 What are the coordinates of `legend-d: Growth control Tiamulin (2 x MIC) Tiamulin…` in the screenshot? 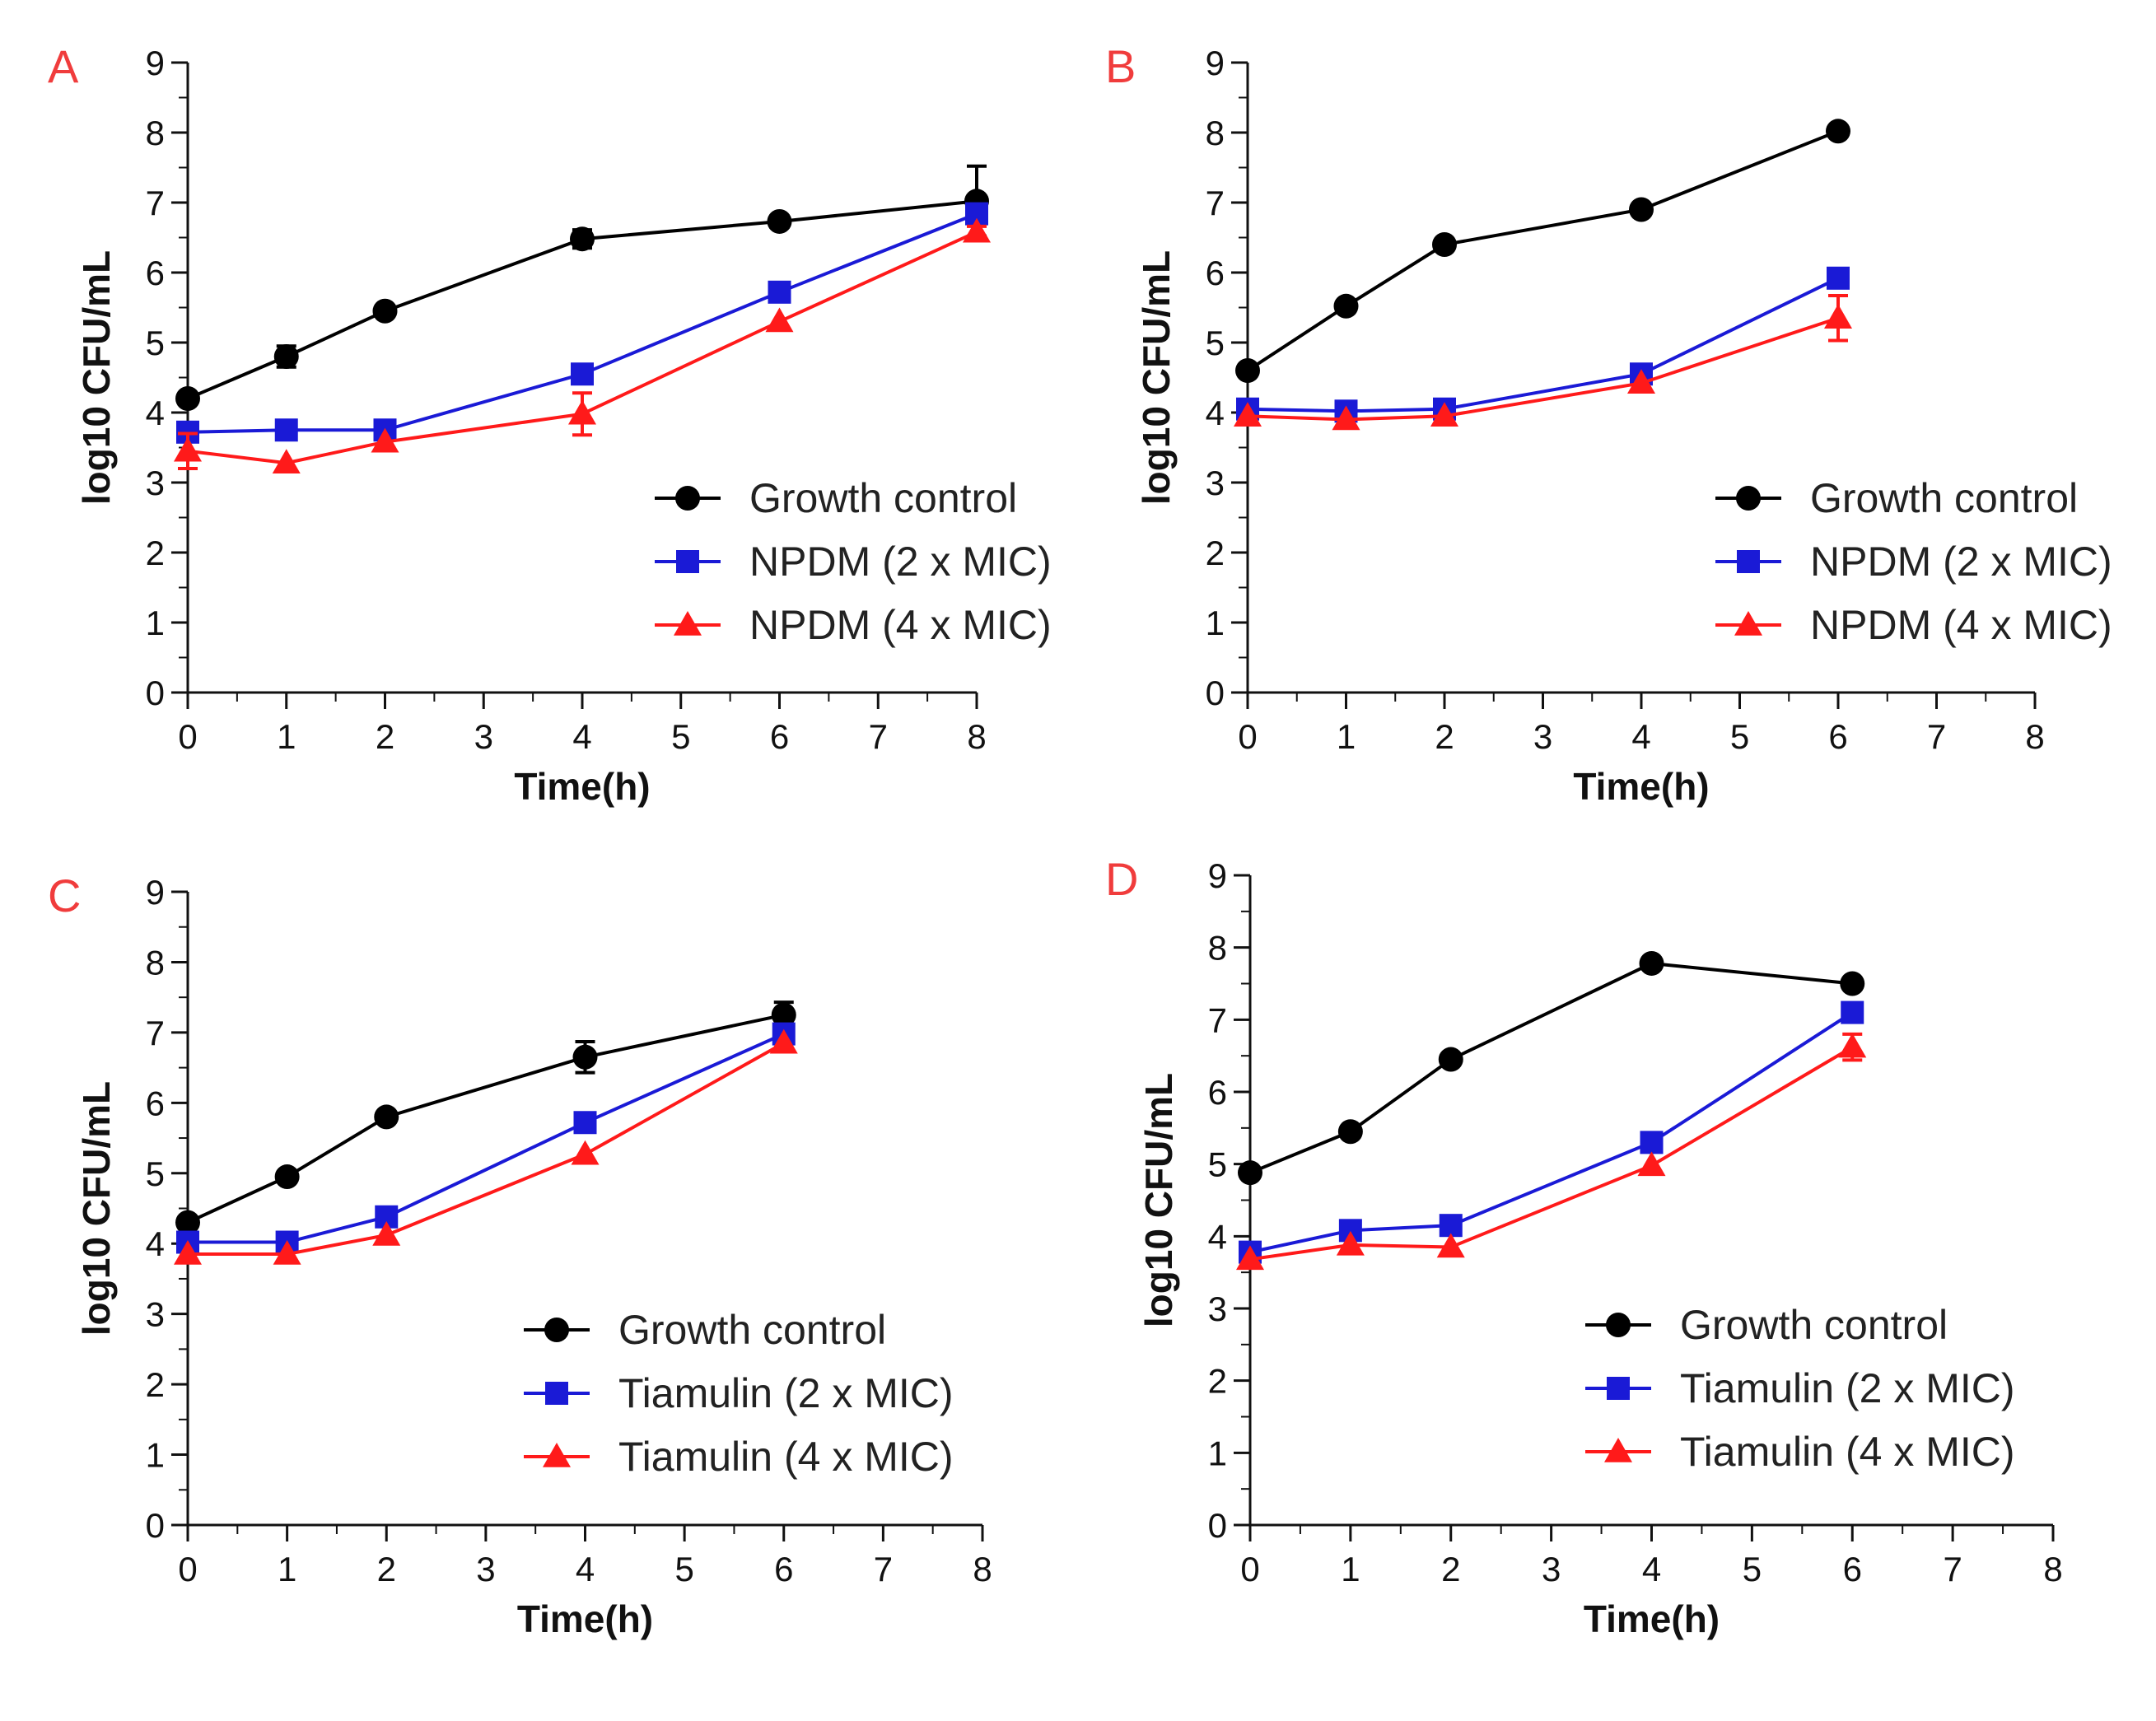 It's located at (1800, 1388).